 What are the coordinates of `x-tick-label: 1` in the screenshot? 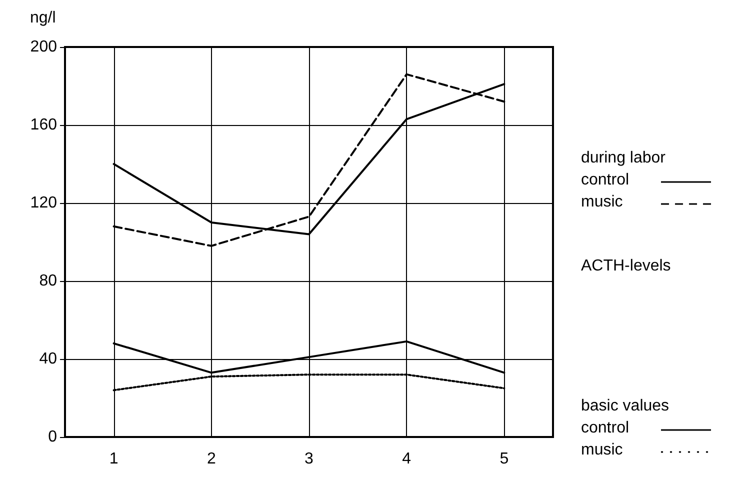 It's located at (113, 459).